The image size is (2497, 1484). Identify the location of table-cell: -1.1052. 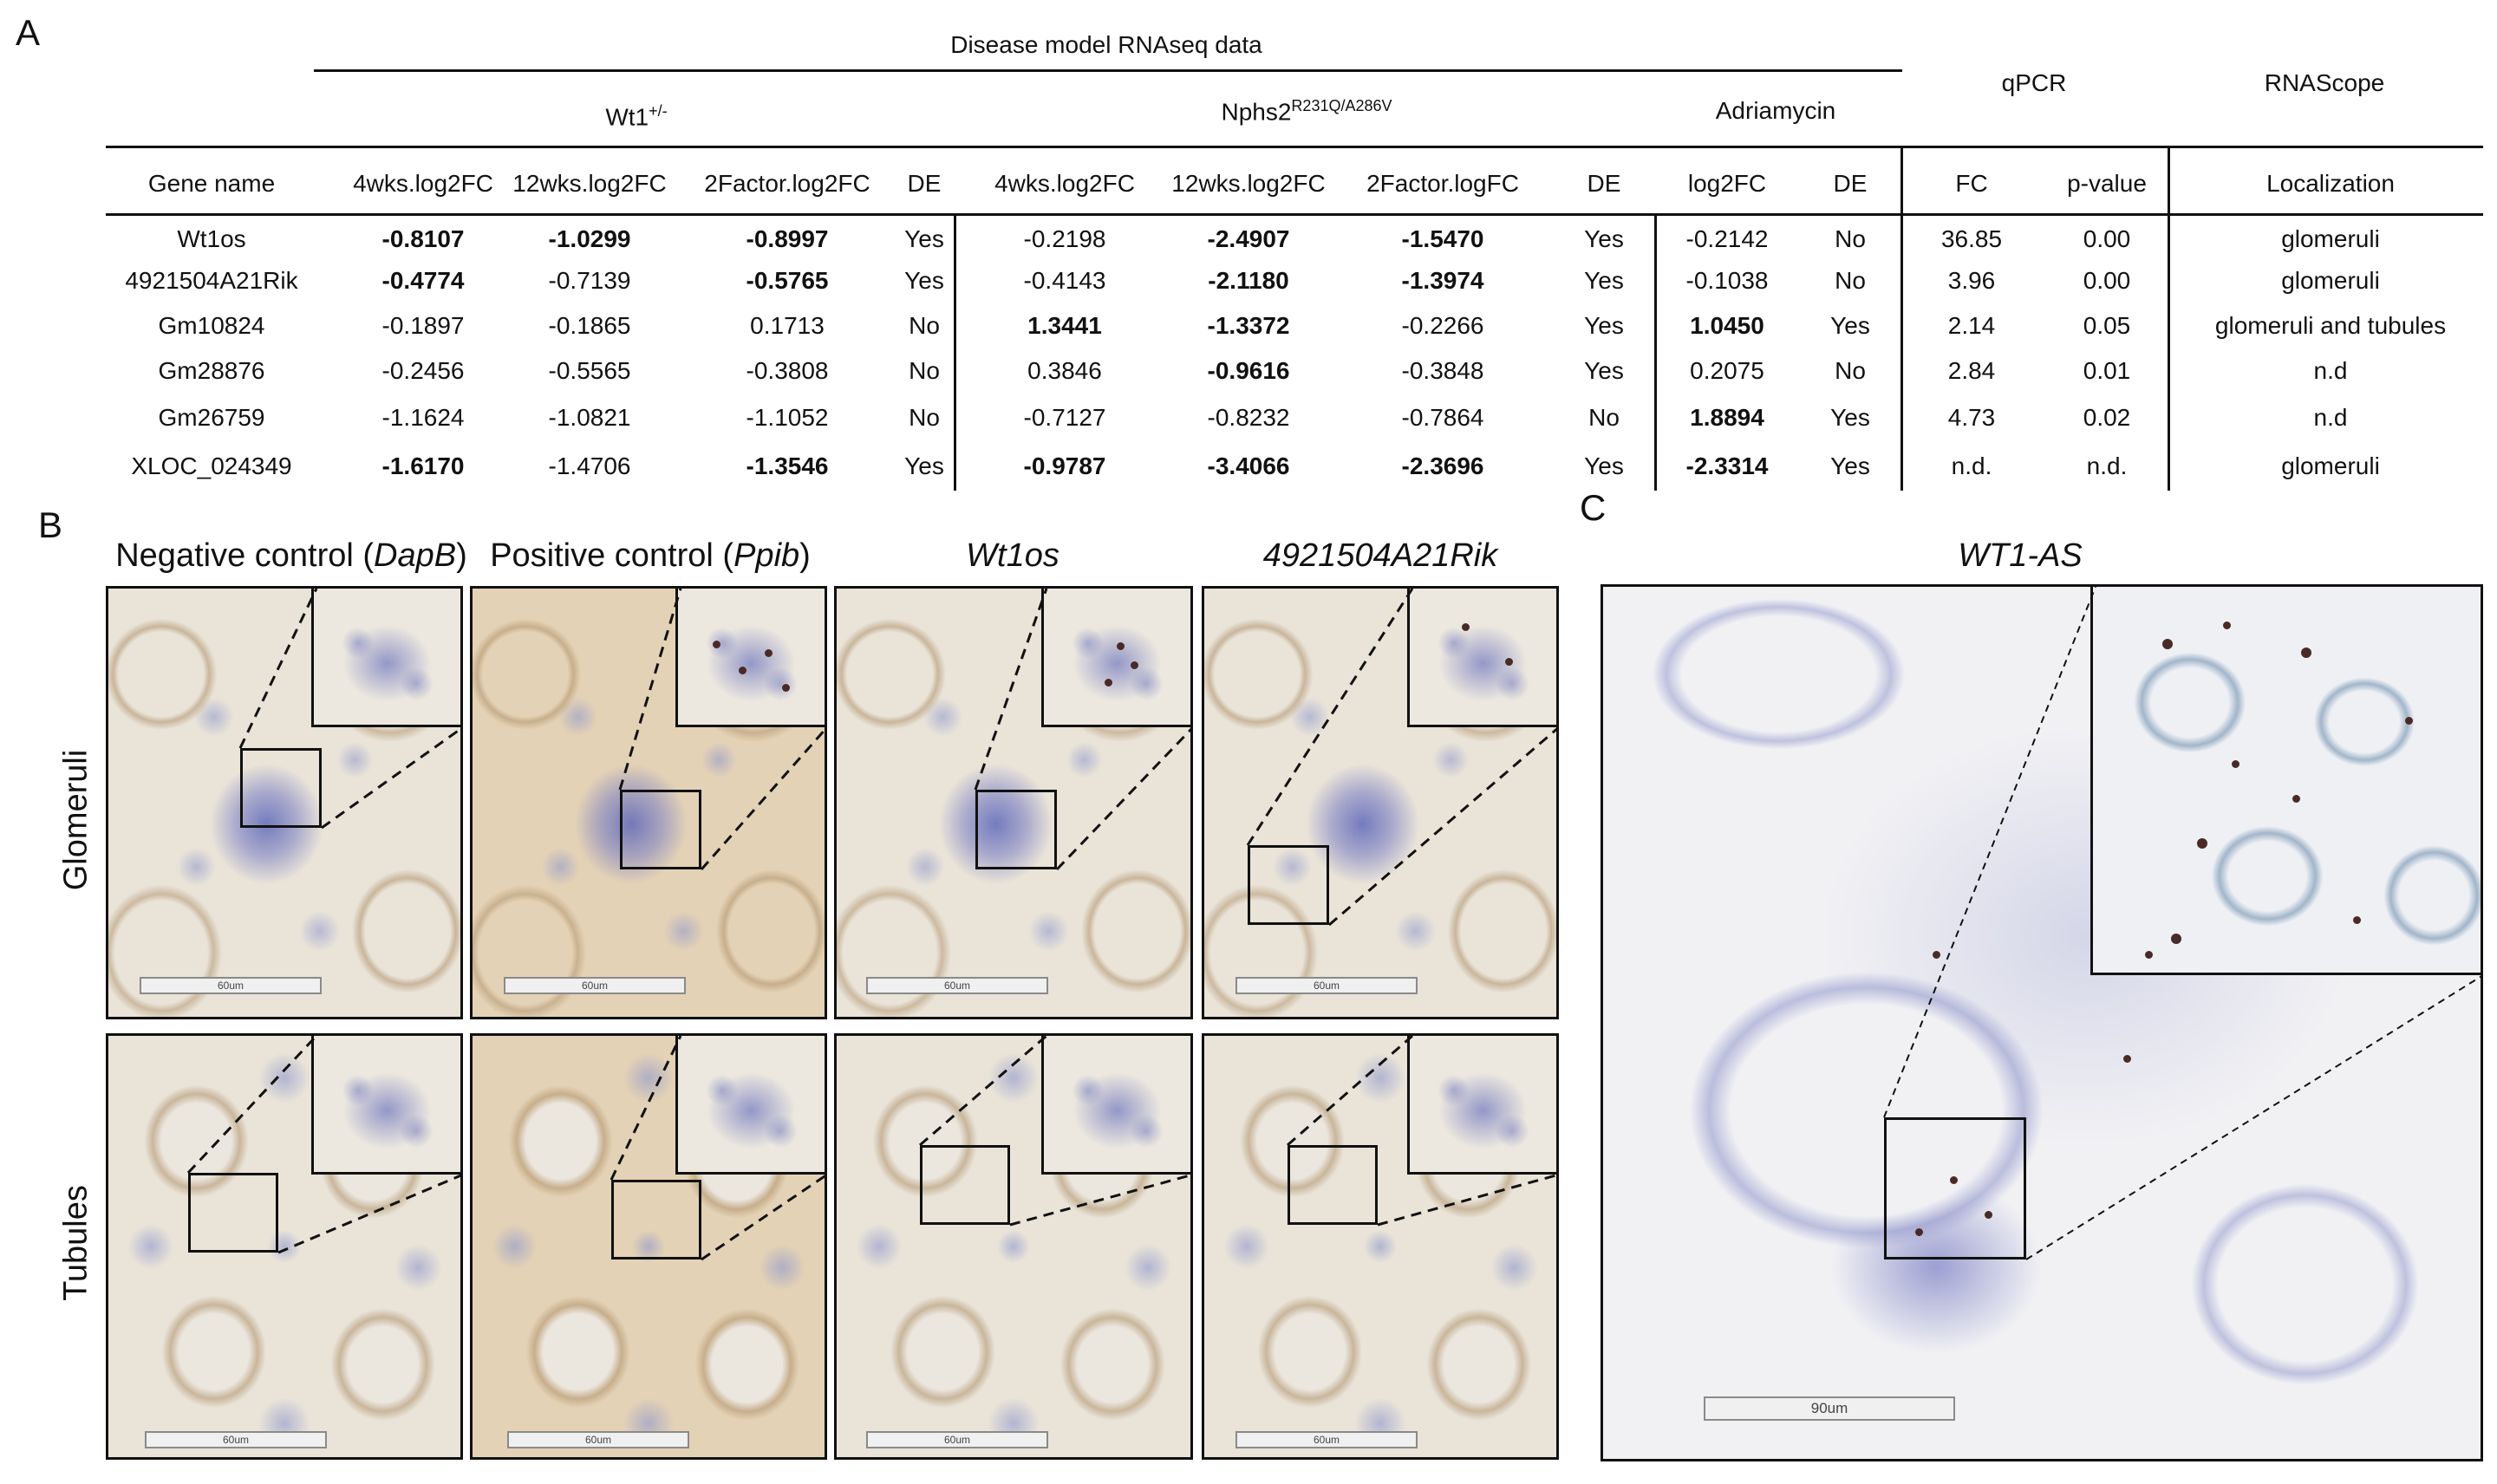
(787, 417).